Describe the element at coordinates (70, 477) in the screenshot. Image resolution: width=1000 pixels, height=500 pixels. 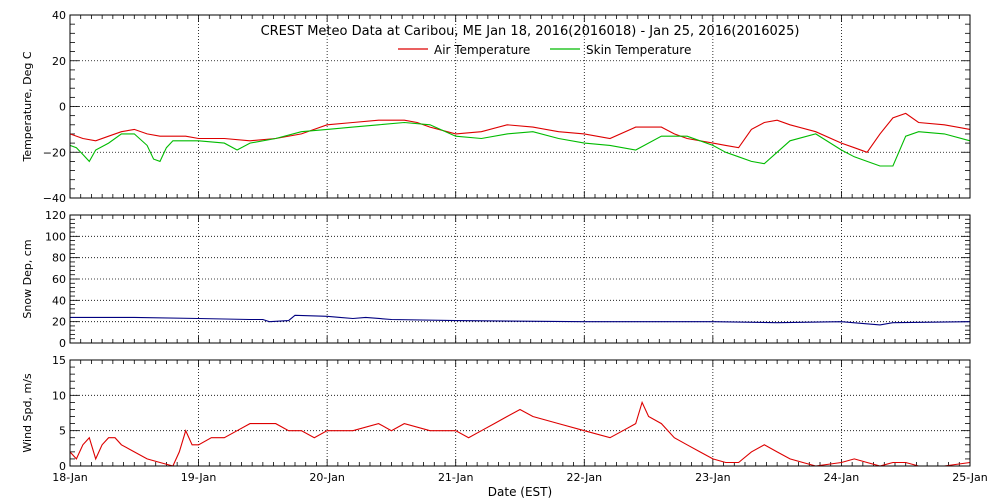
I see `x-tick-label: 18-Jan` at that location.